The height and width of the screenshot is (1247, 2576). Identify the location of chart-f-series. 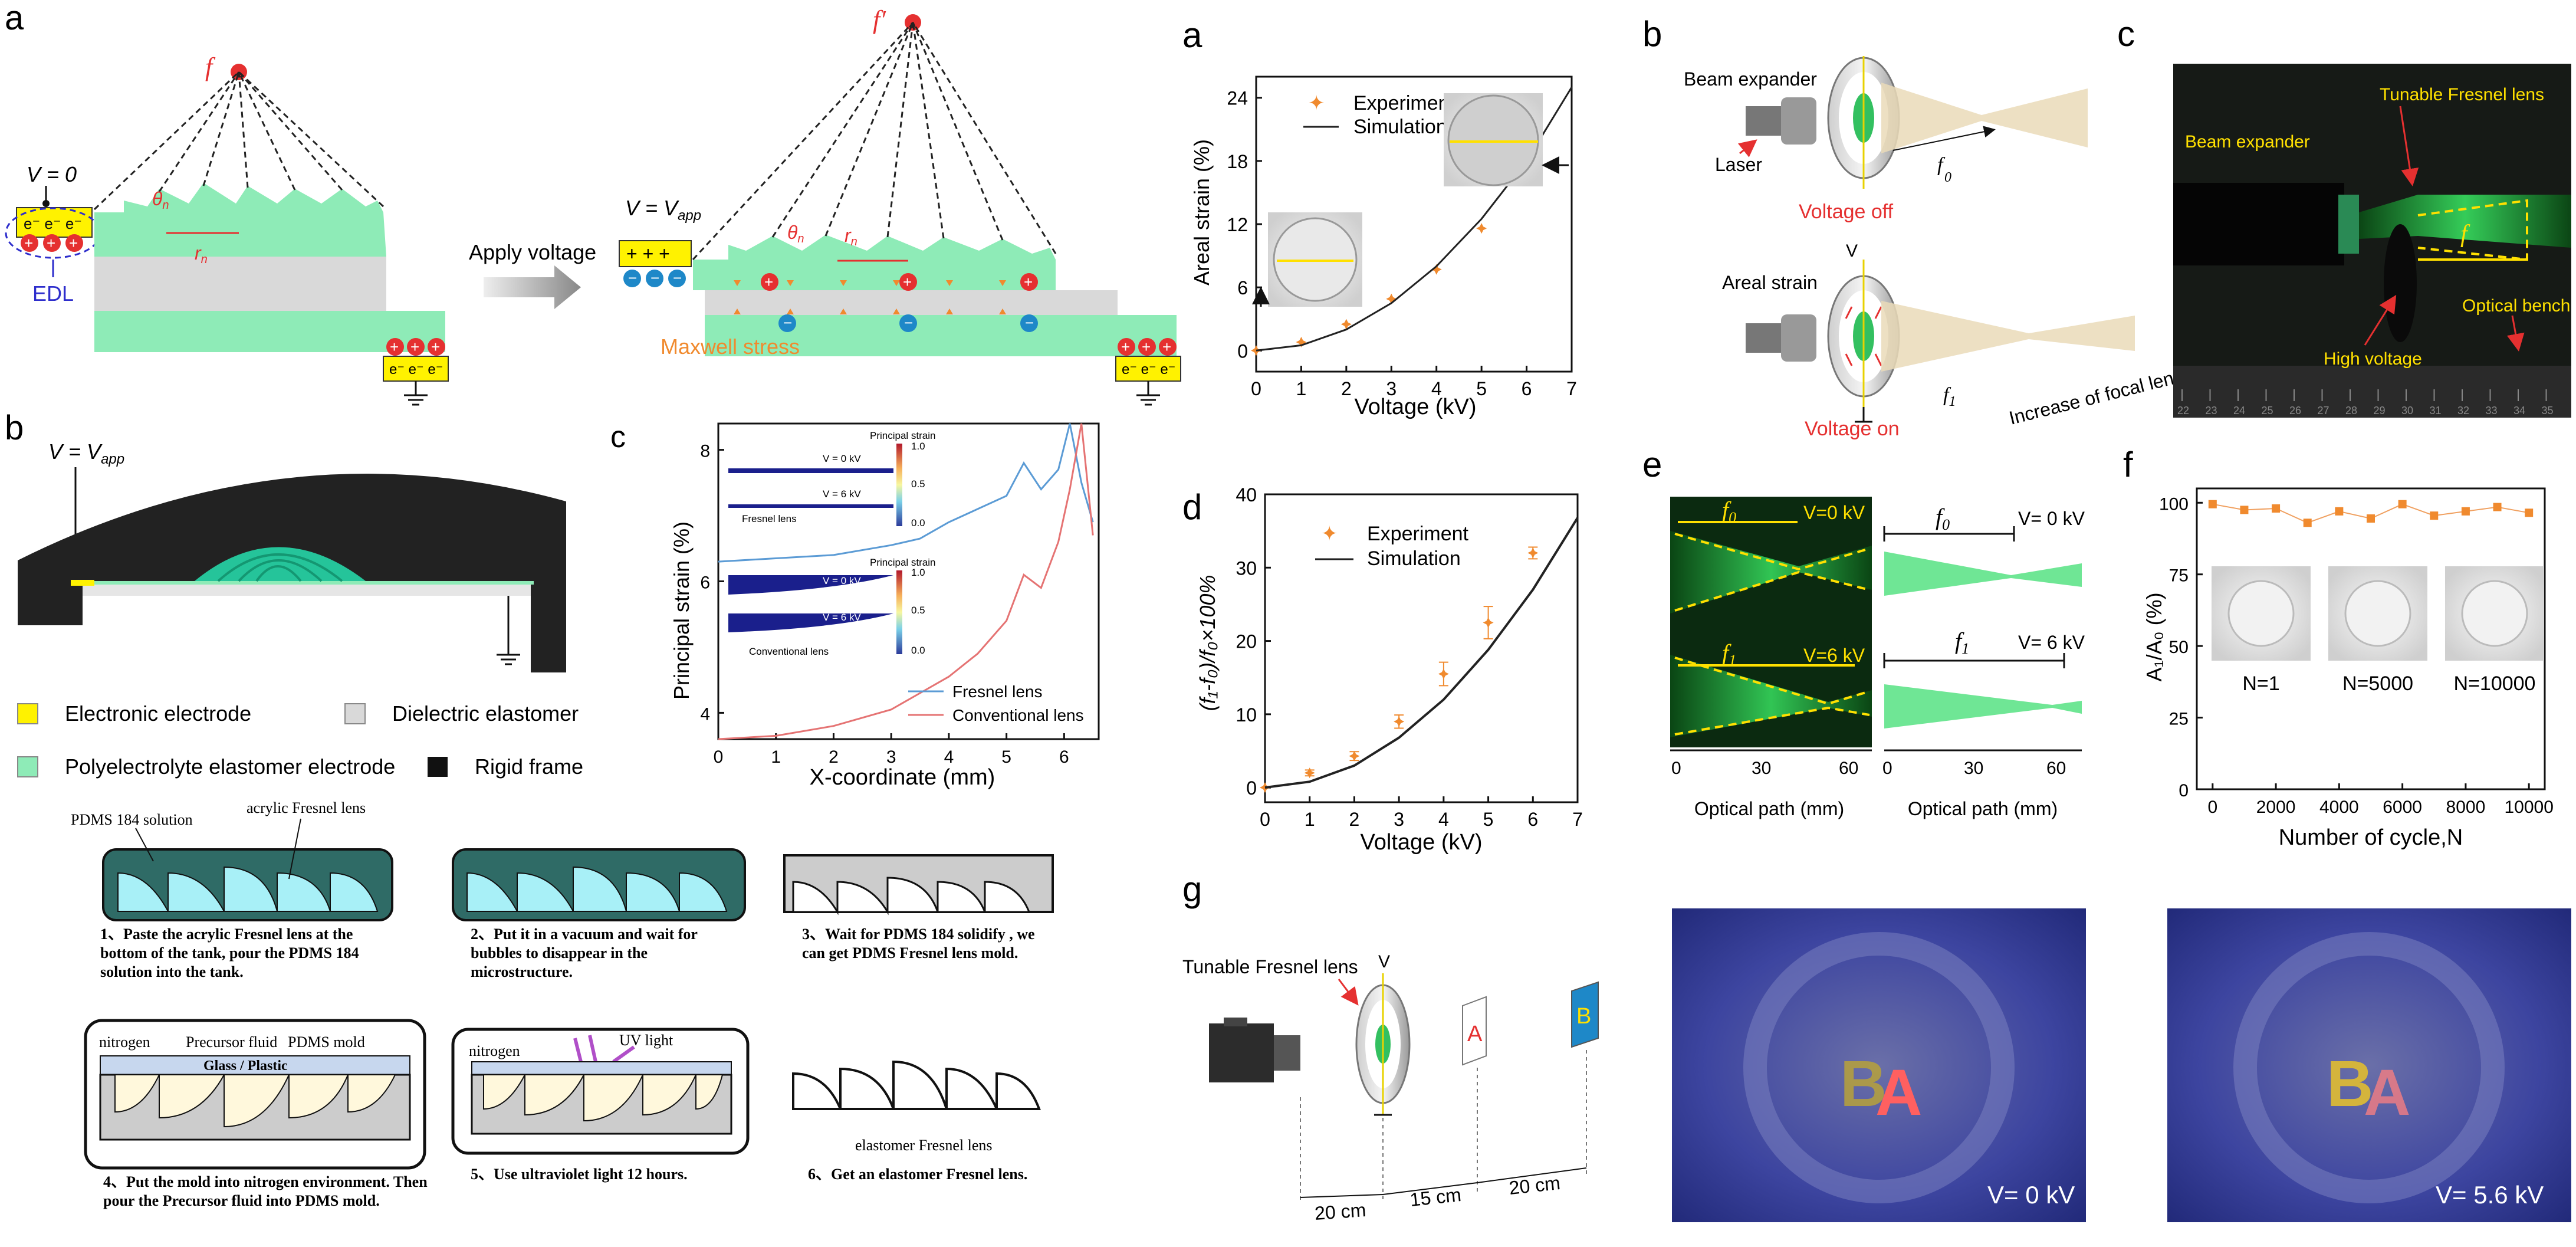
(2371, 513).